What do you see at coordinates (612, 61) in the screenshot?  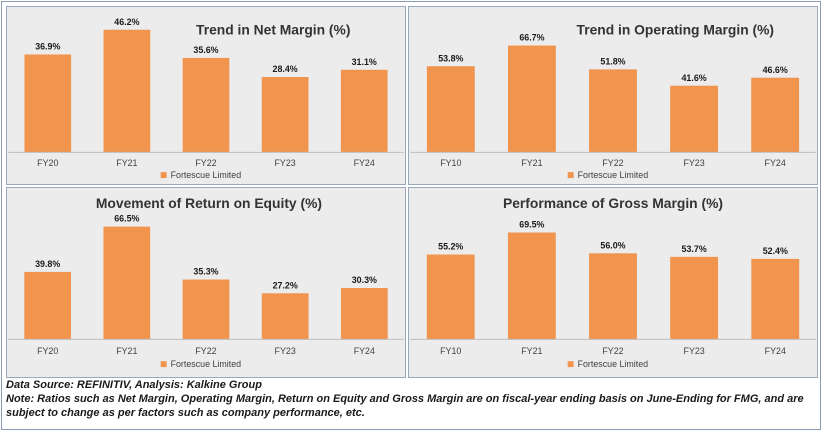 I see `value-label: 51.8%` at bounding box center [612, 61].